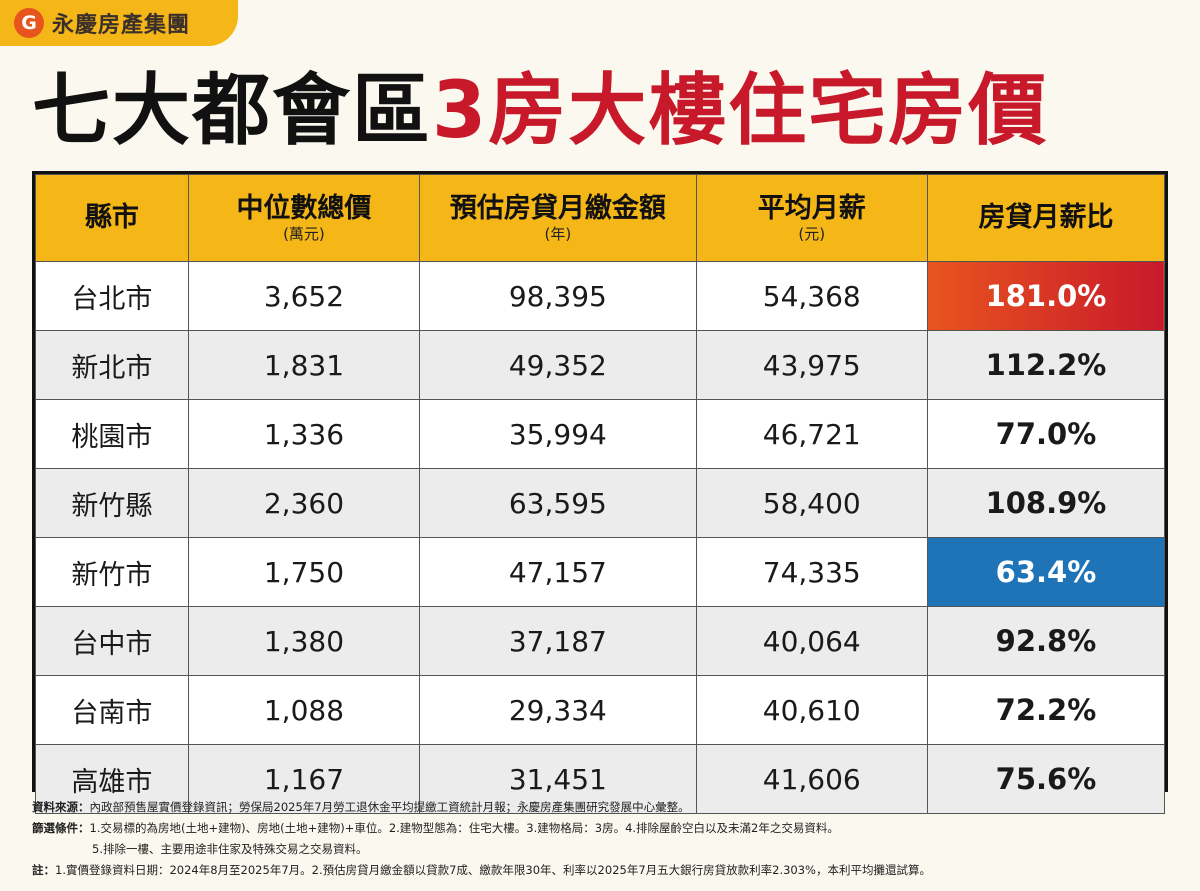 Image resolution: width=1200 pixels, height=891 pixels. I want to click on cell-median-price: 1,167, so click(304, 779).